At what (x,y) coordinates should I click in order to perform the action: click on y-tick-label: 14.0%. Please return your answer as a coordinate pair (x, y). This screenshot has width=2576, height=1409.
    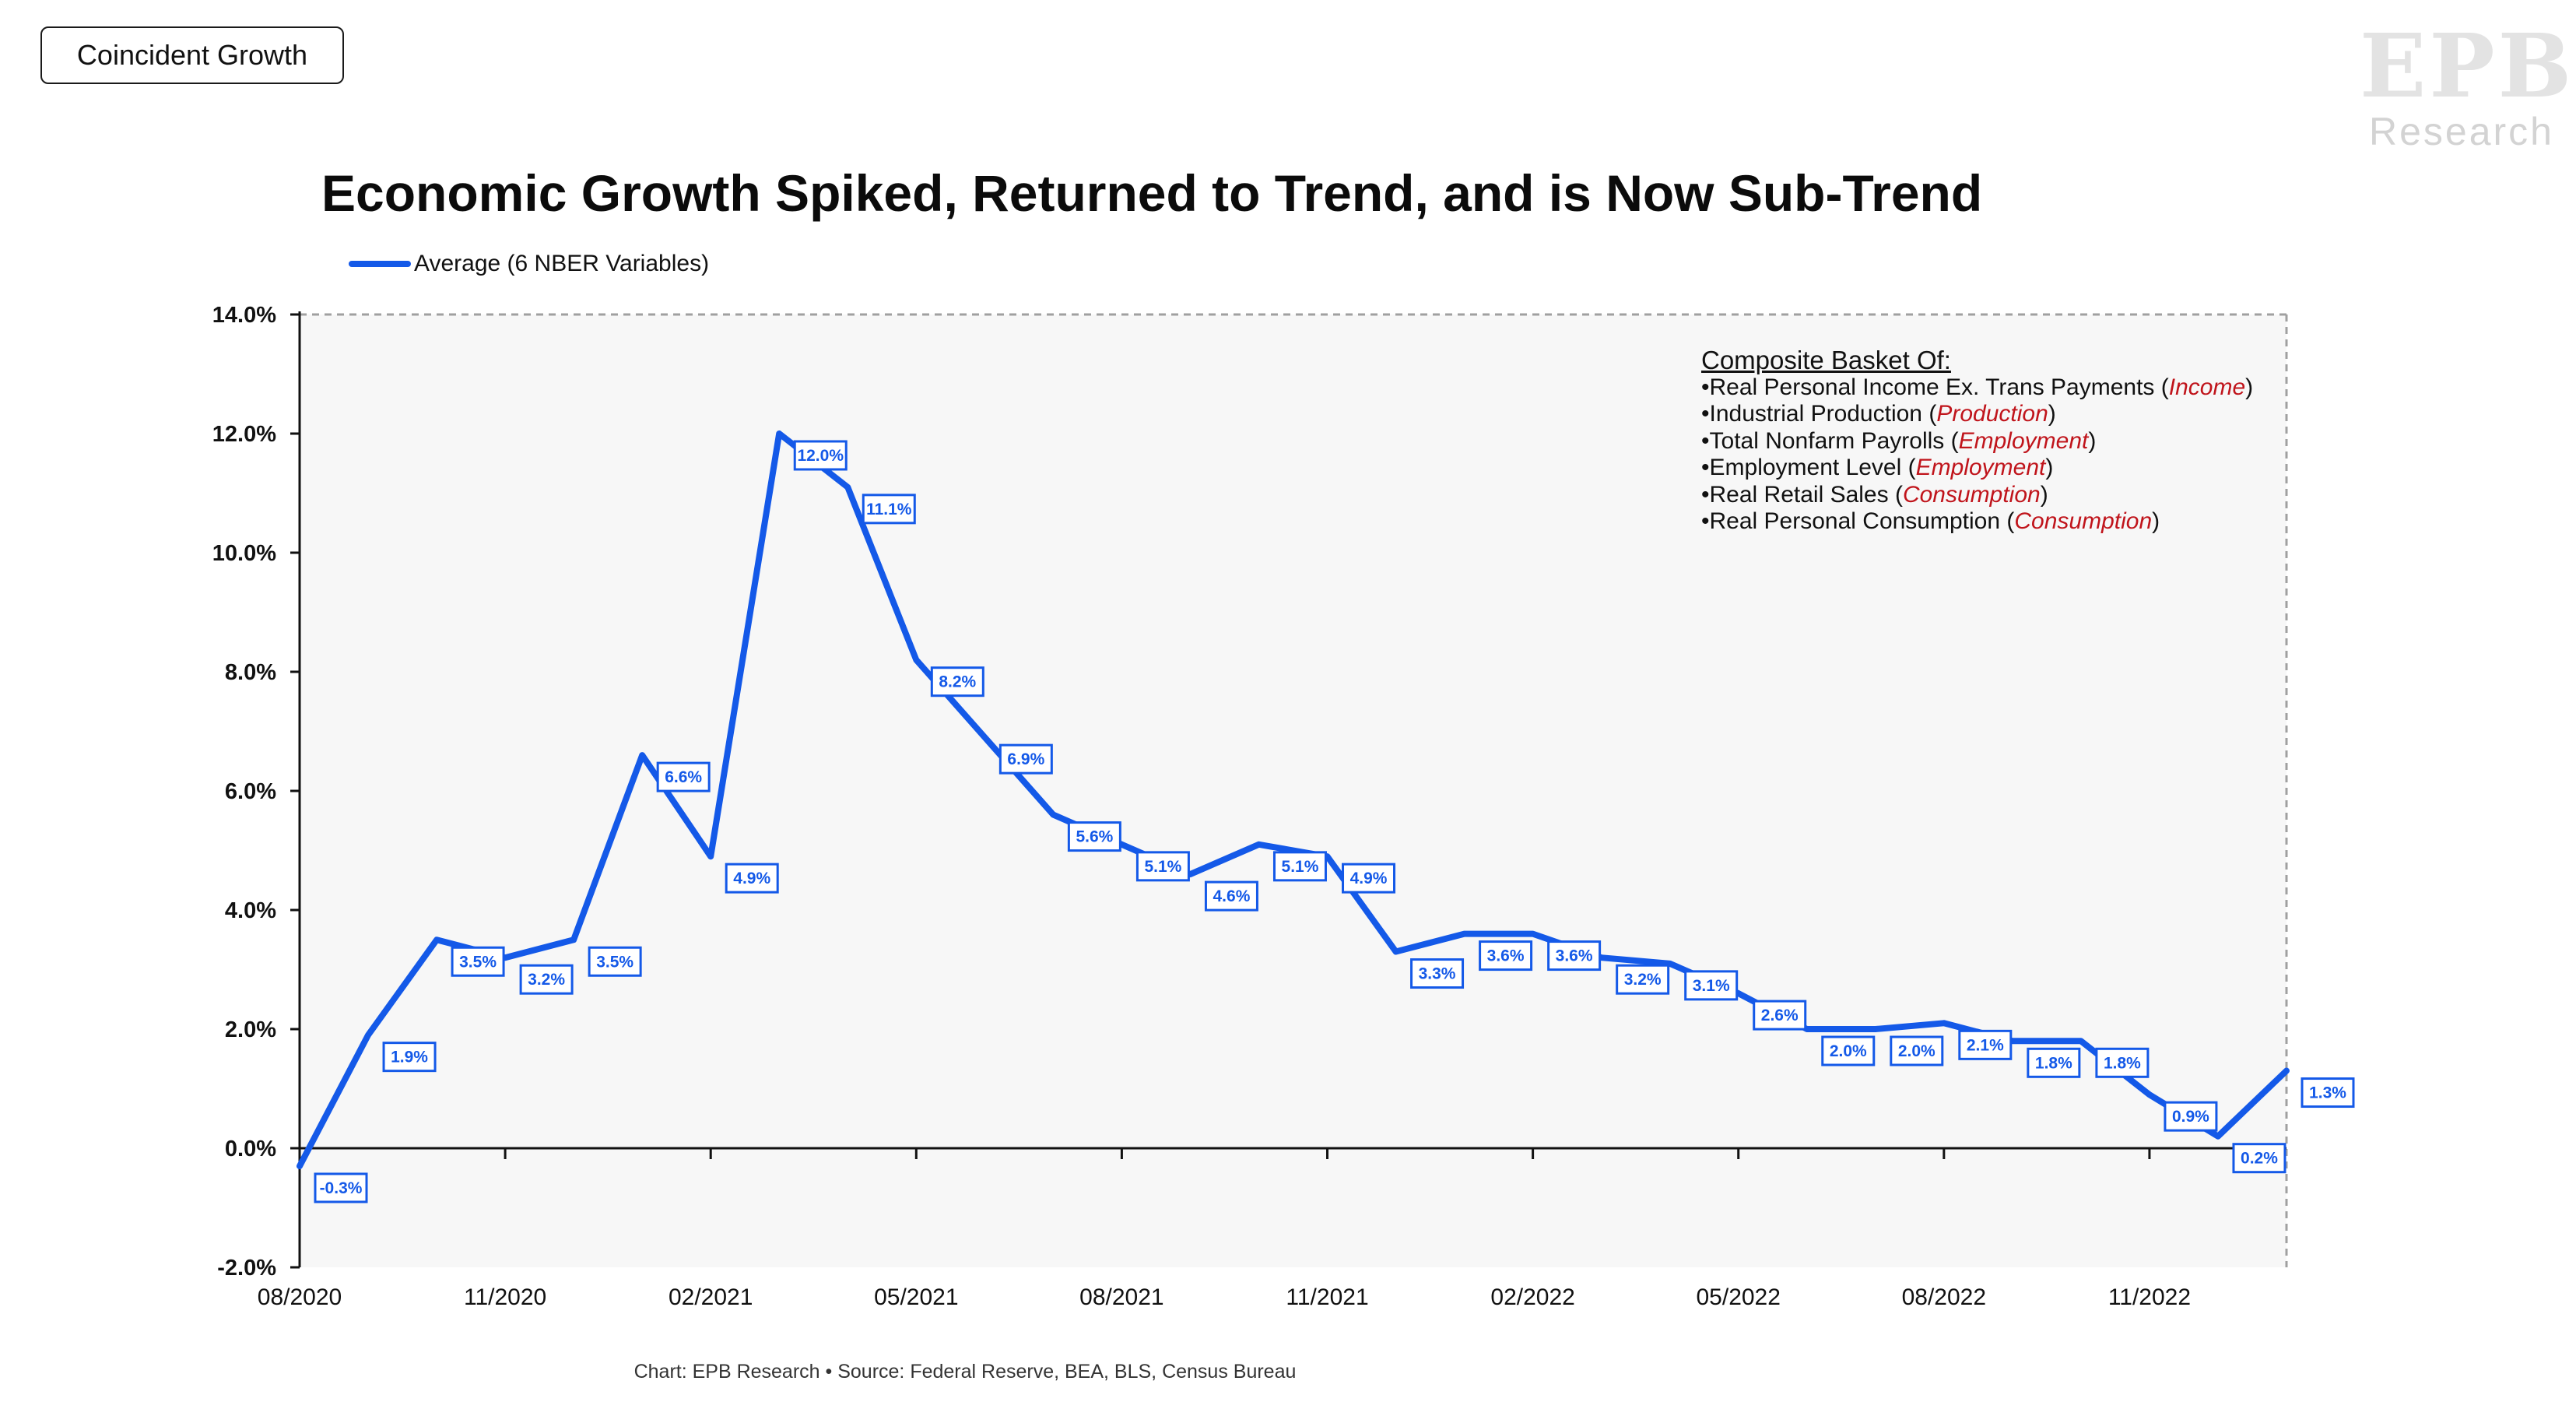
    Looking at the image, I should click on (244, 315).